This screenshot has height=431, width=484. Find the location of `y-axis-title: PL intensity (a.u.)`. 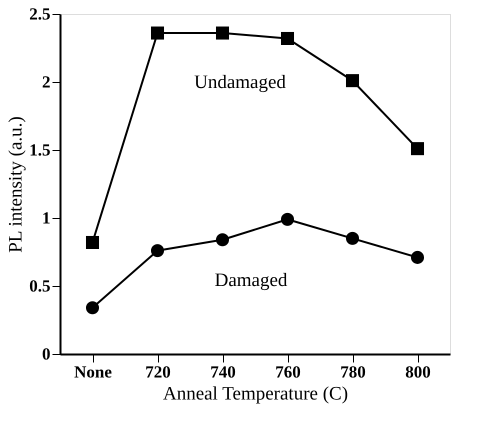

y-axis-title: PL intensity (a.u.) is located at coordinates (15, 184).